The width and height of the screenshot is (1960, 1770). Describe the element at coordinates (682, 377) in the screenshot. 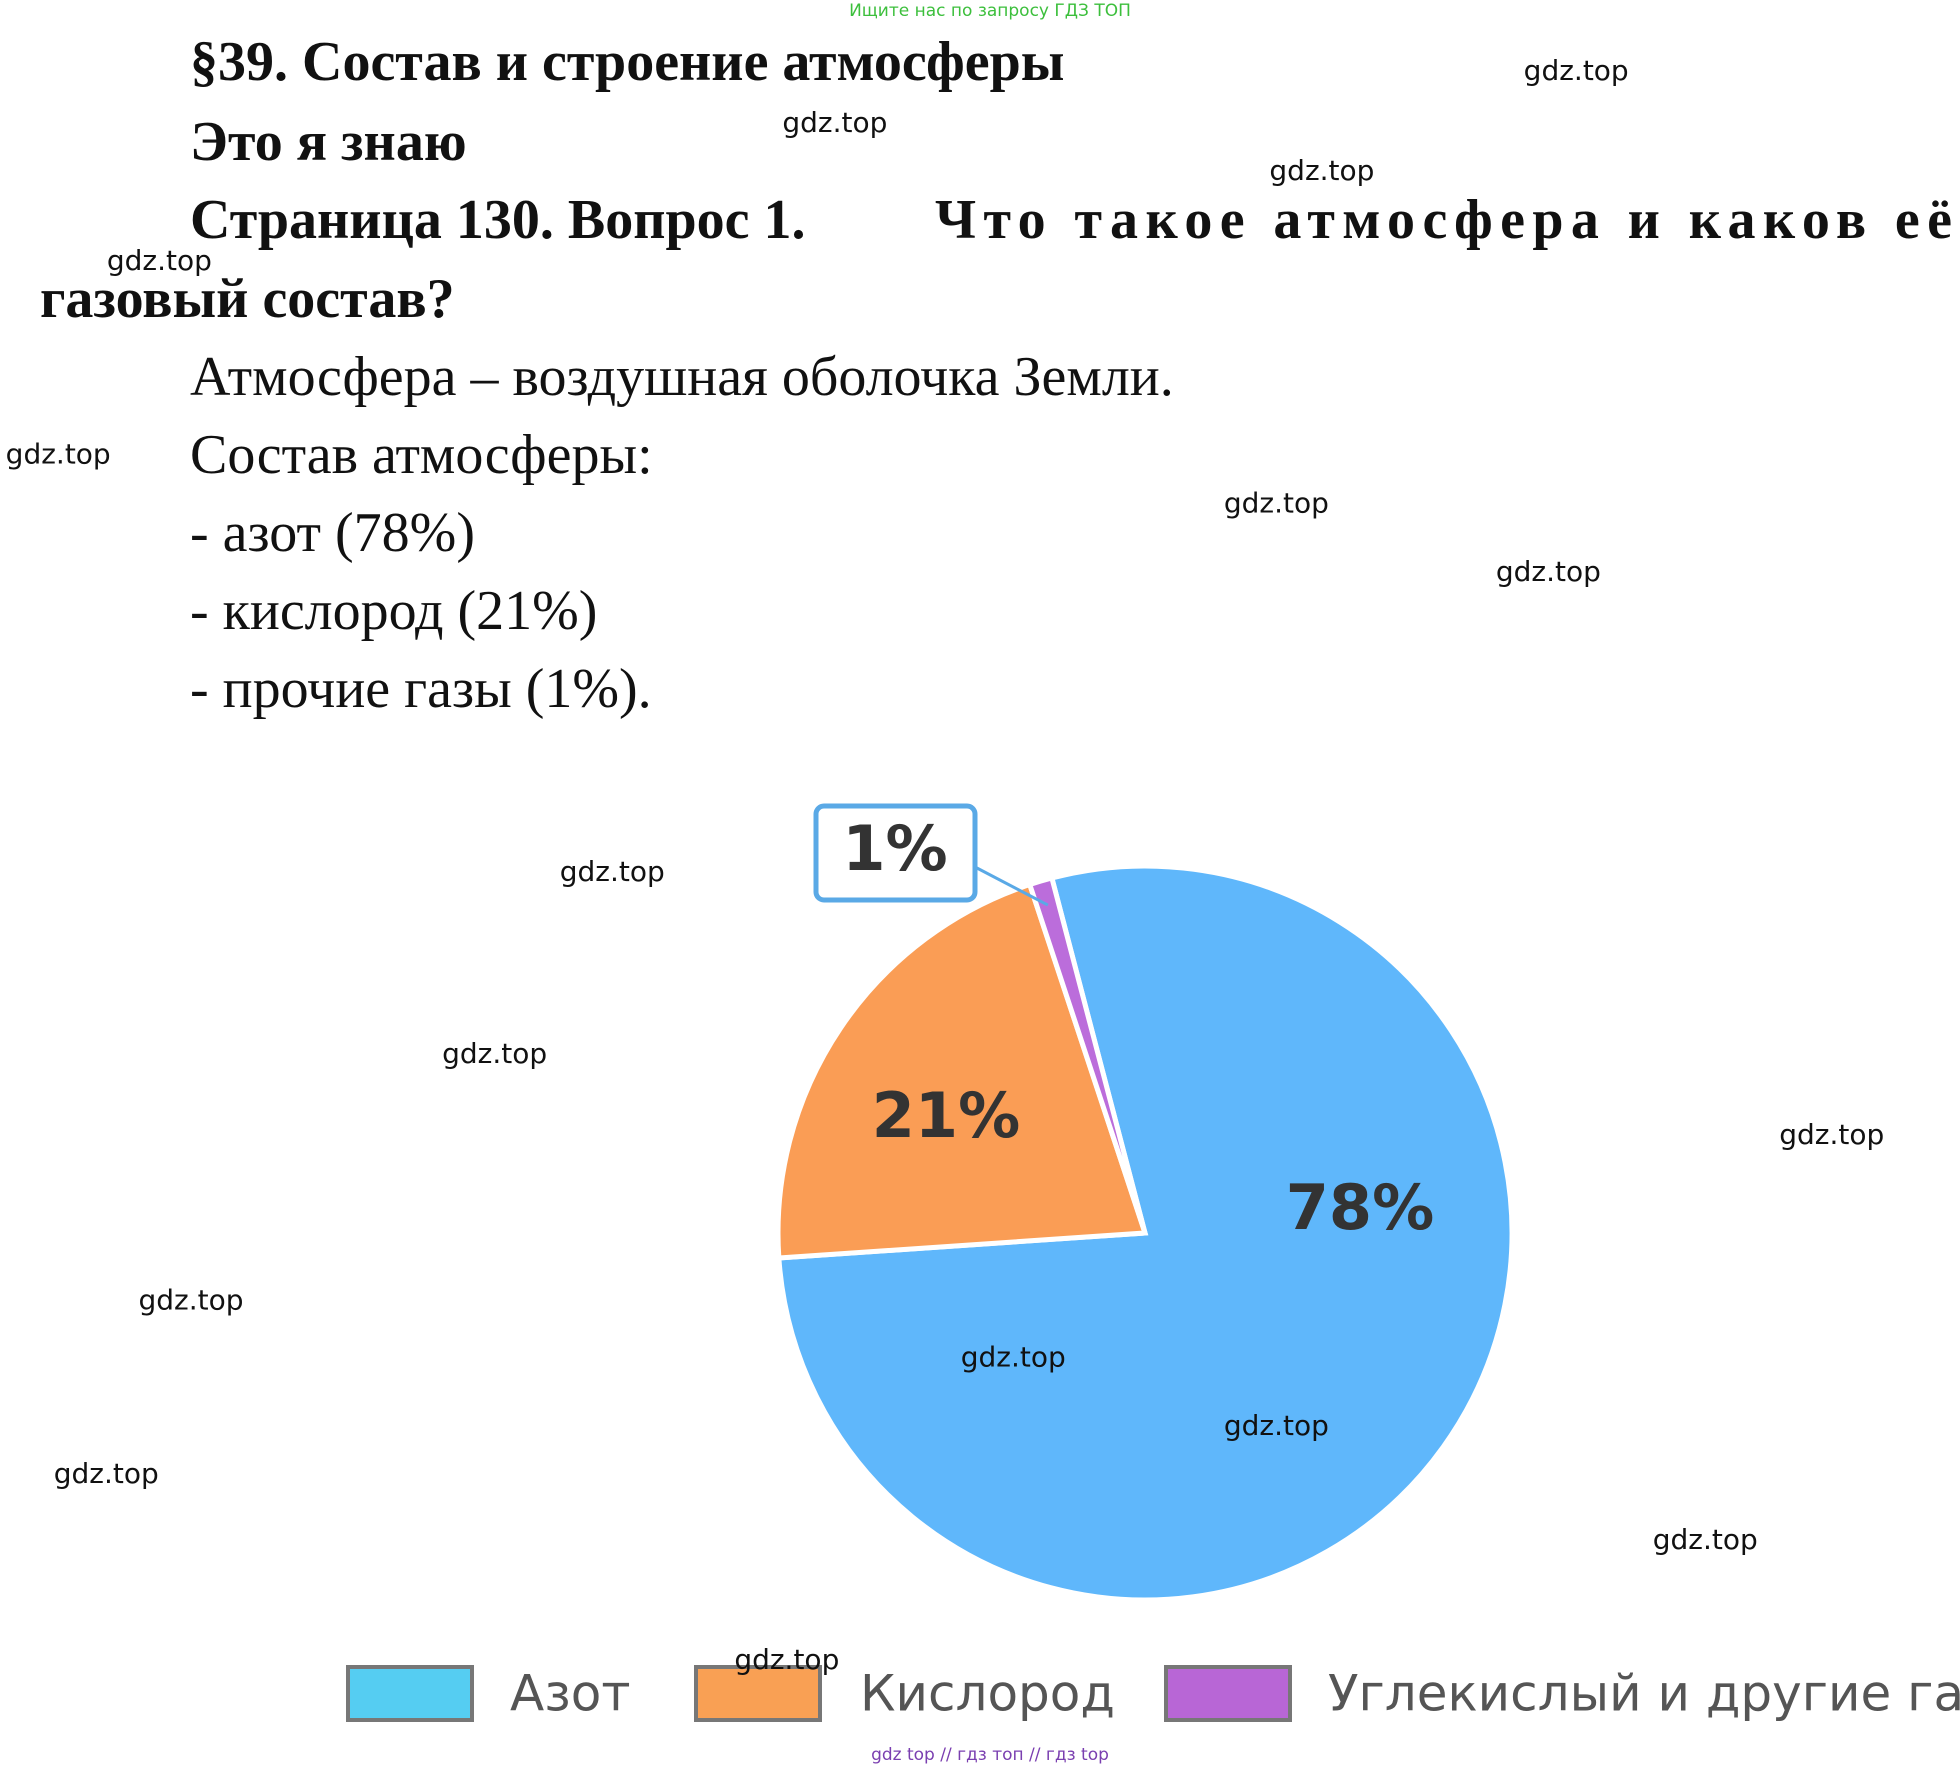

I see `answer-line: Атмосфера – воздушная оболочка Земли.` at that location.